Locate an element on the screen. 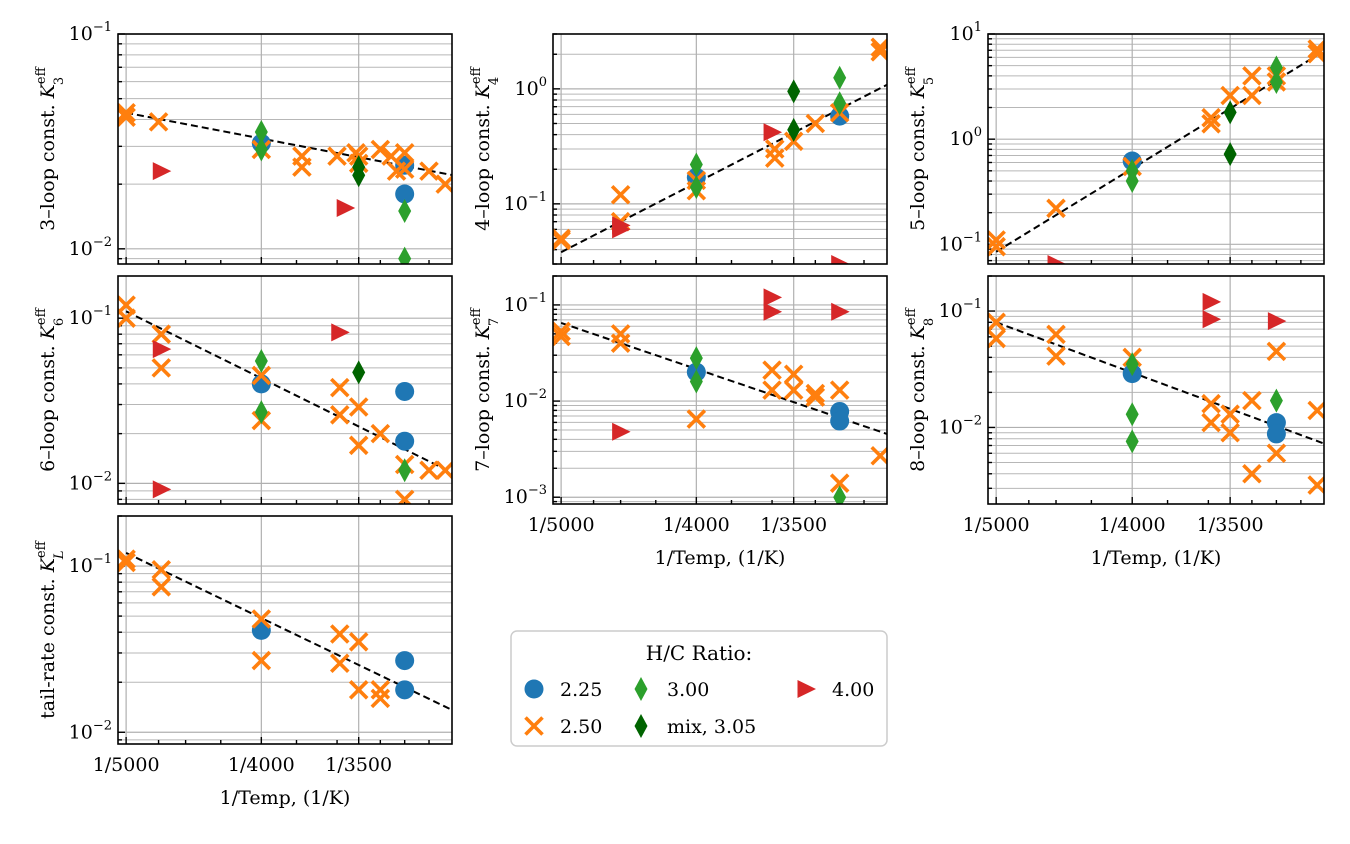  point-cmix is located at coordinates (1230, 154).